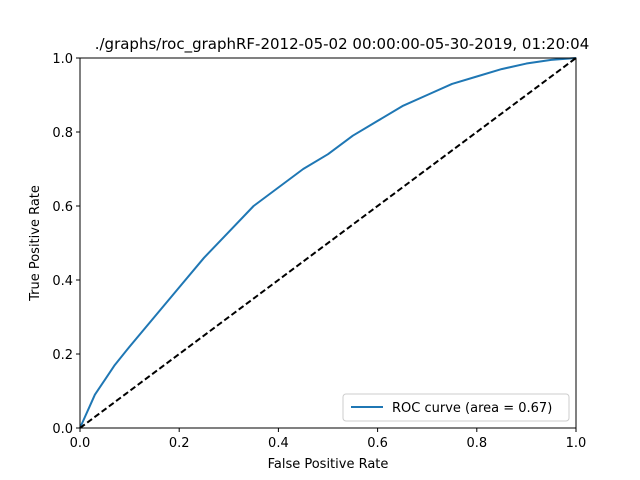 The width and height of the screenshot is (640, 480). I want to click on y-axis-label: True Positive Rate, so click(35, 243).